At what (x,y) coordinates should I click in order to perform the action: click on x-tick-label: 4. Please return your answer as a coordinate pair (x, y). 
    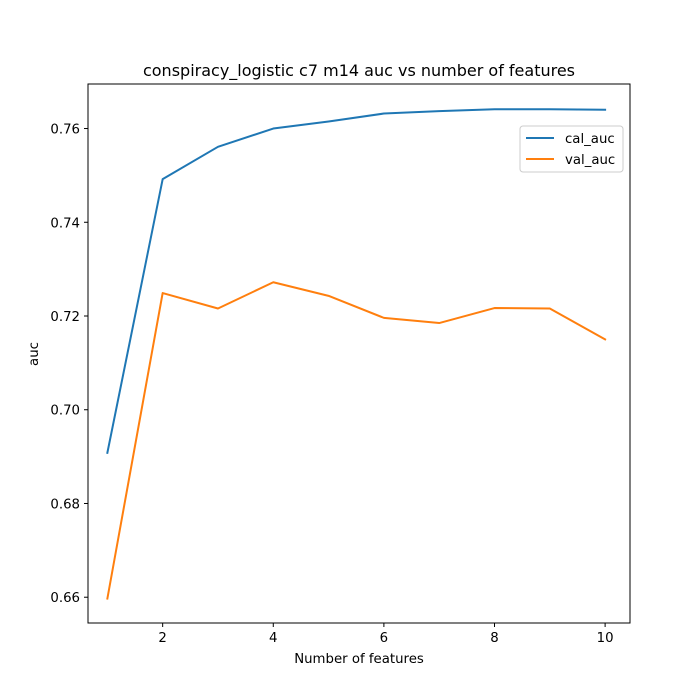
    Looking at the image, I should click on (273, 638).